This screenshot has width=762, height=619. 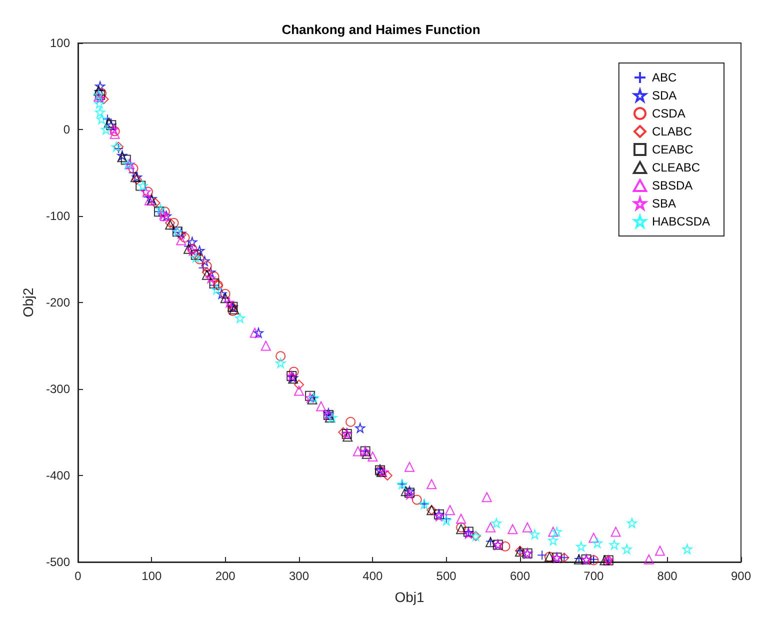 I want to click on legend-label: SDA, so click(x=664, y=95).